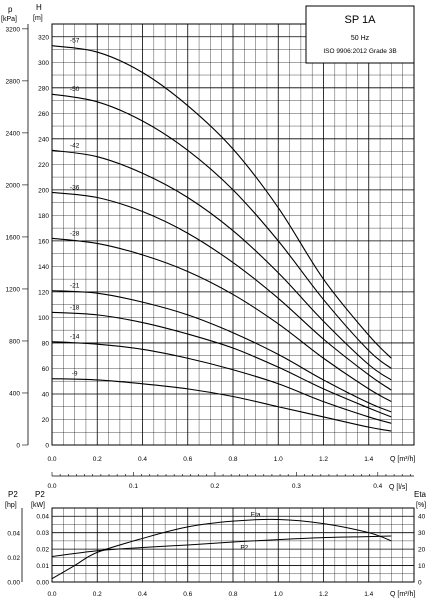 Image resolution: width=433 pixels, height=605 pixels. What do you see at coordinates (368, 594) in the screenshot?
I see `power-x-tick-label: 1.4` at bounding box center [368, 594].